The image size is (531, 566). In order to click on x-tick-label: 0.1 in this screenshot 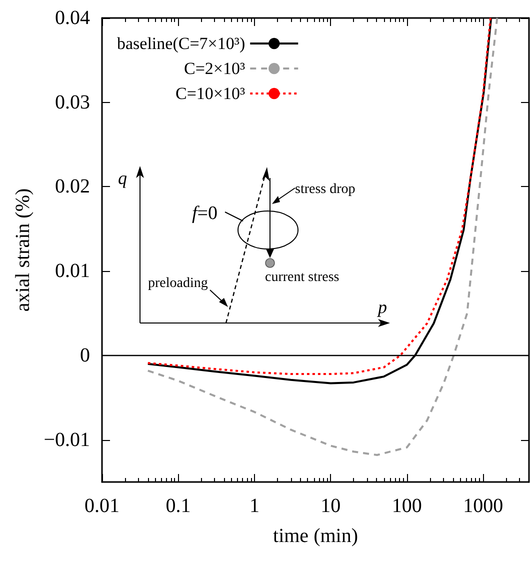, I will do `click(178, 506)`.